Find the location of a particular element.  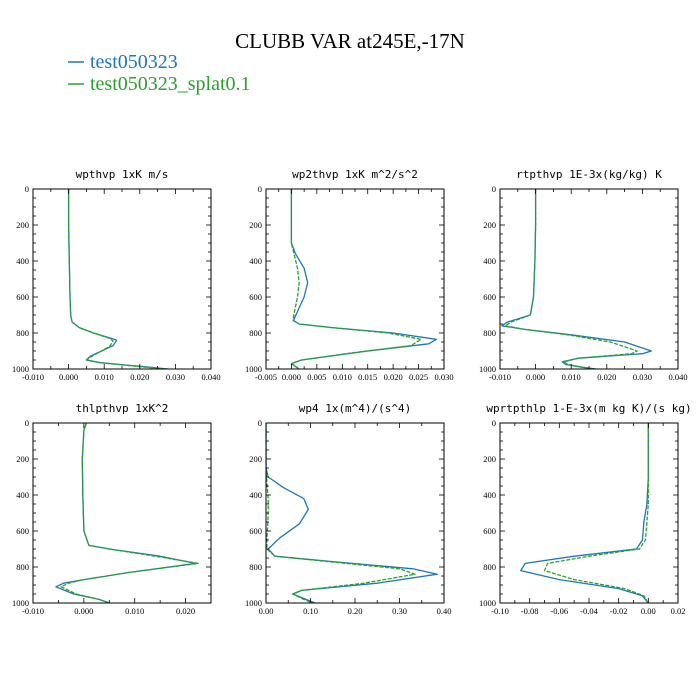

figure-title: CLUBB VAR at245E,-17N is located at coordinates (350, 41).